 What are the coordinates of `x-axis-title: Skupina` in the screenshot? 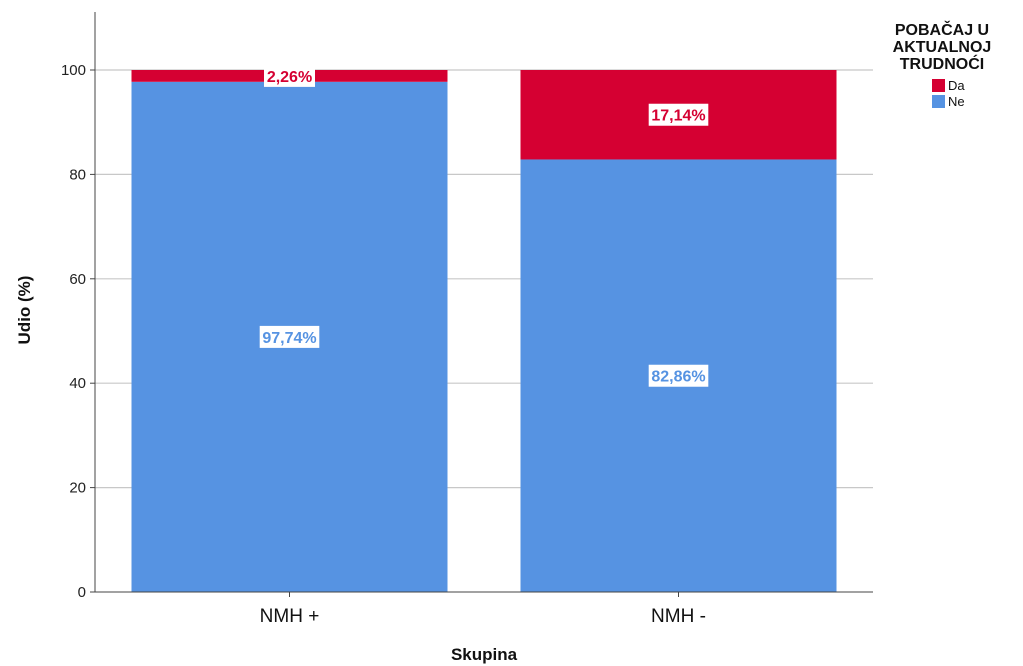 It's located at (484, 654).